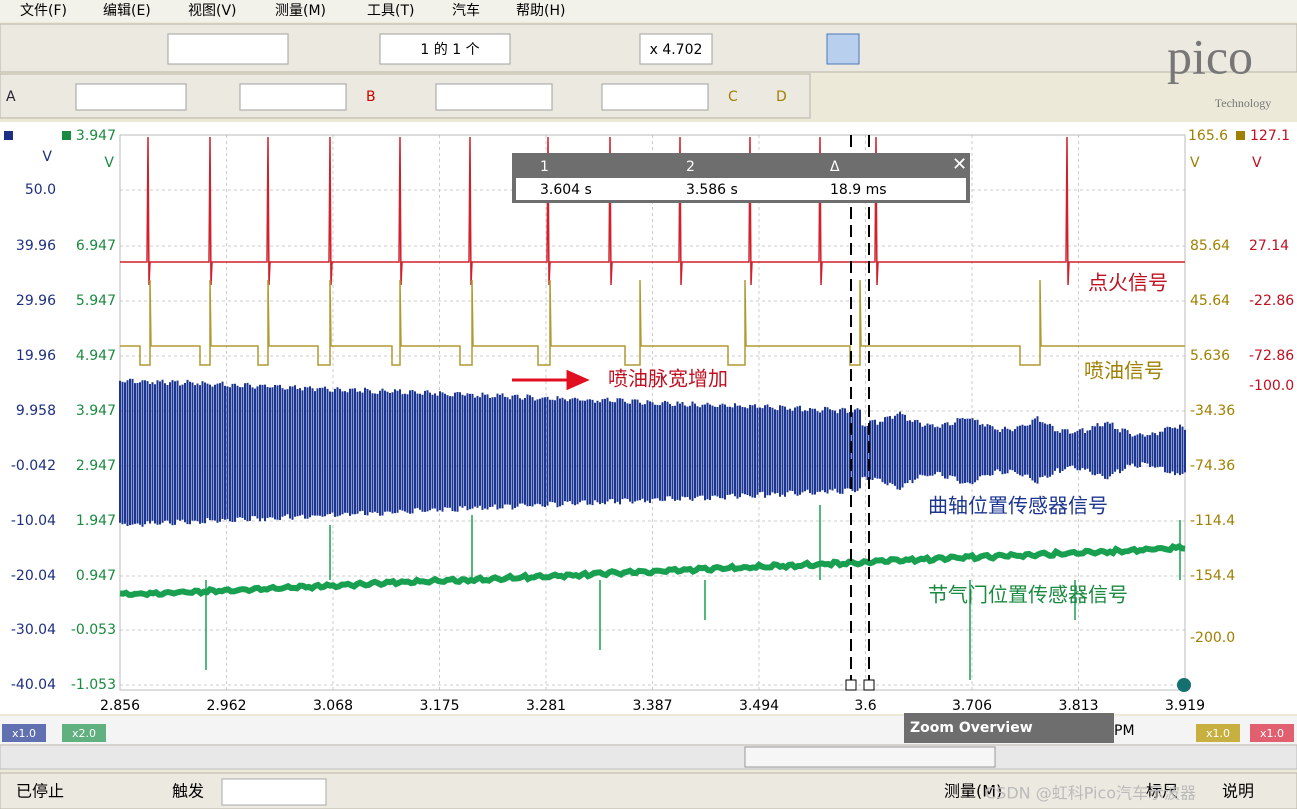 This screenshot has width=1297, height=809. I want to click on x-tick-label: 3.175, so click(439, 706).